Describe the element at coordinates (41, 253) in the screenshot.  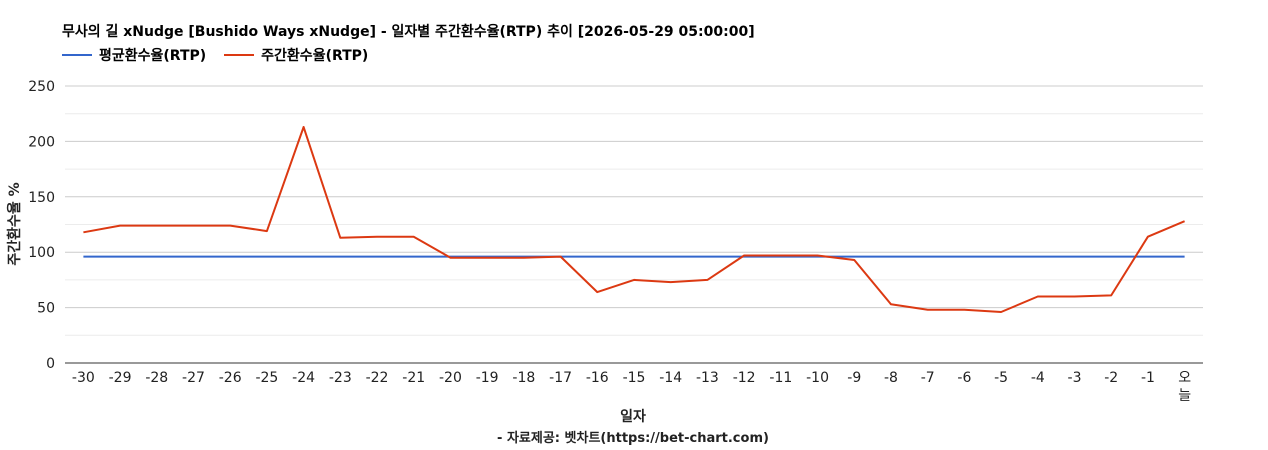
I see `y-tick-label: 100` at that location.